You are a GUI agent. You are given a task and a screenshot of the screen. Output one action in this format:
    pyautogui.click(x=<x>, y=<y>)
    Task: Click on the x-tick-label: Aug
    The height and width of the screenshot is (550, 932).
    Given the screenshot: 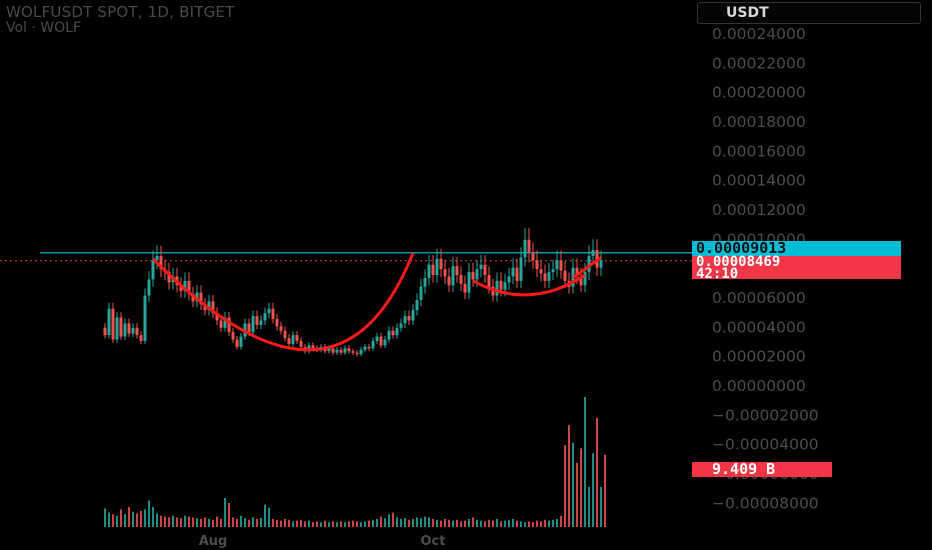 What is the action you would take?
    pyautogui.click(x=213, y=541)
    